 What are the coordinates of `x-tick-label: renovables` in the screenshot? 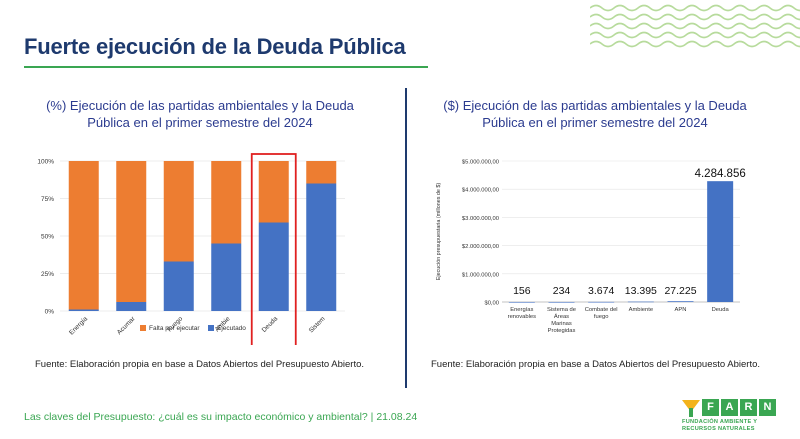 It's located at (522, 317).